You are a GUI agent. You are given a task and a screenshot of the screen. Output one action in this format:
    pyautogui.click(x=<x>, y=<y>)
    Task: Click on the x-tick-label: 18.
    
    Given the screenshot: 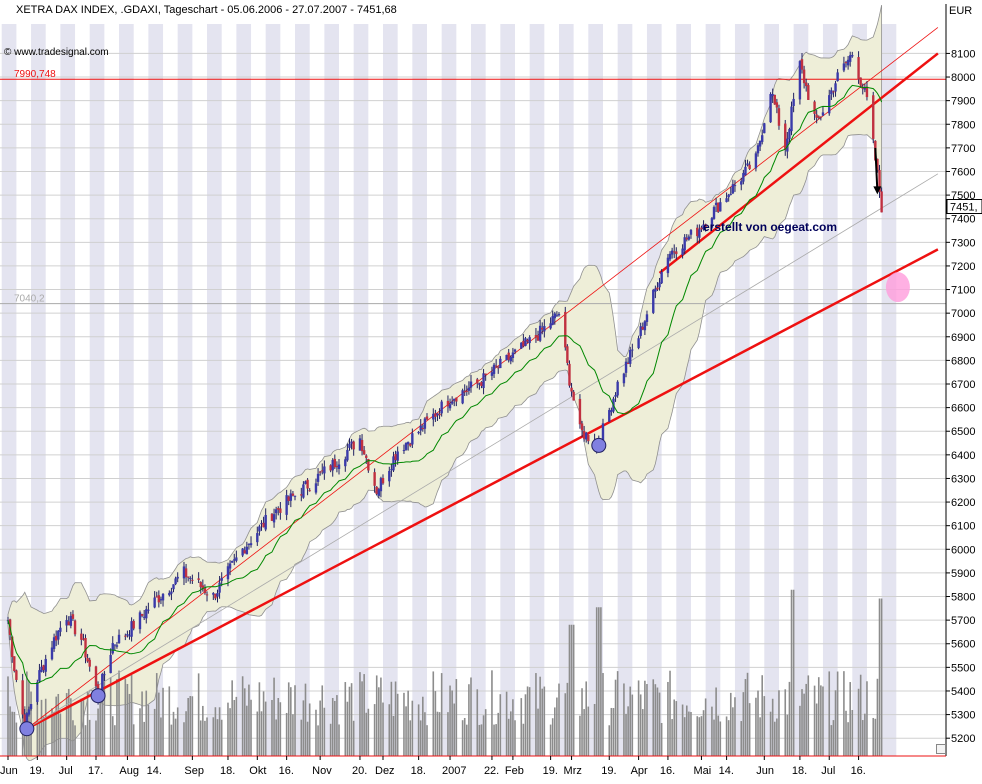 What is the action you would take?
    pyautogui.click(x=418, y=771)
    